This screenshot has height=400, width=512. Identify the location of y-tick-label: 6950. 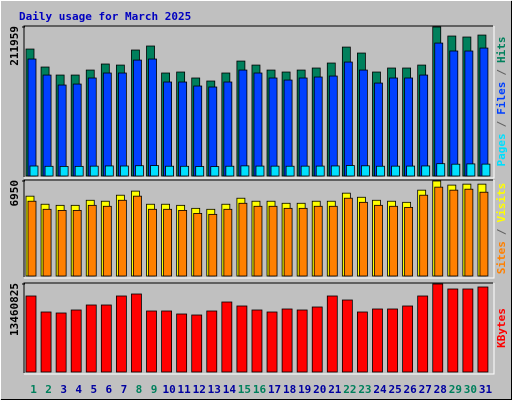
(14, 193).